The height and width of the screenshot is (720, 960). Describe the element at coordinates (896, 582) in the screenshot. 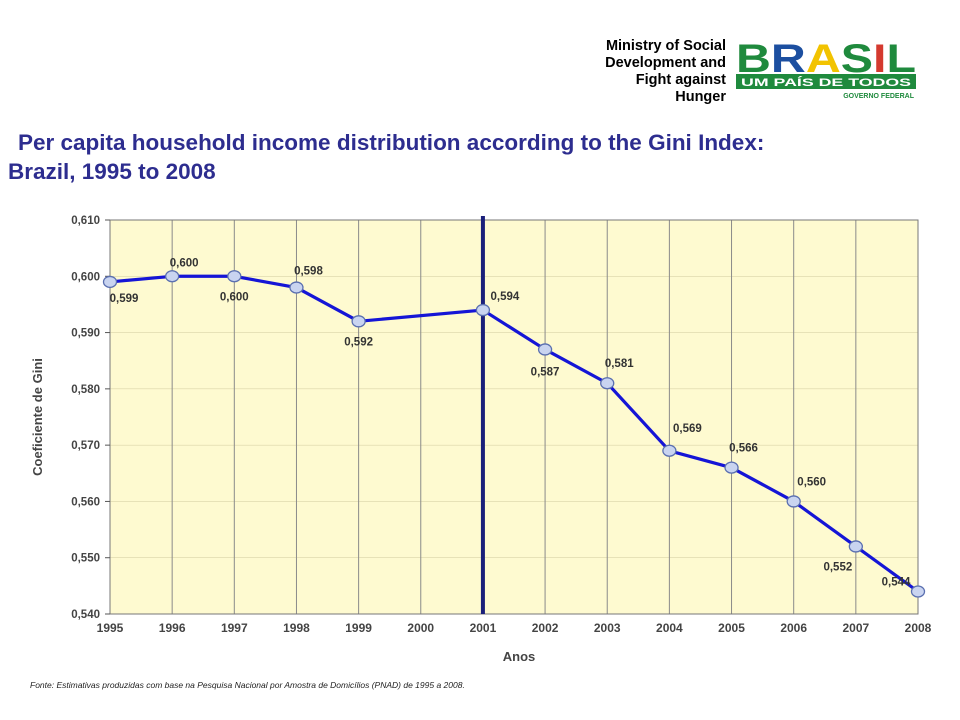

I see `data-label: 0,544` at that location.